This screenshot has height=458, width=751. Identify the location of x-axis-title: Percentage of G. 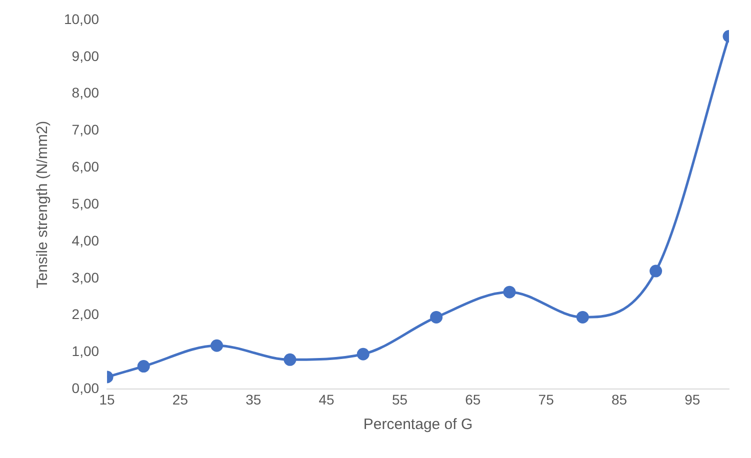
(418, 425).